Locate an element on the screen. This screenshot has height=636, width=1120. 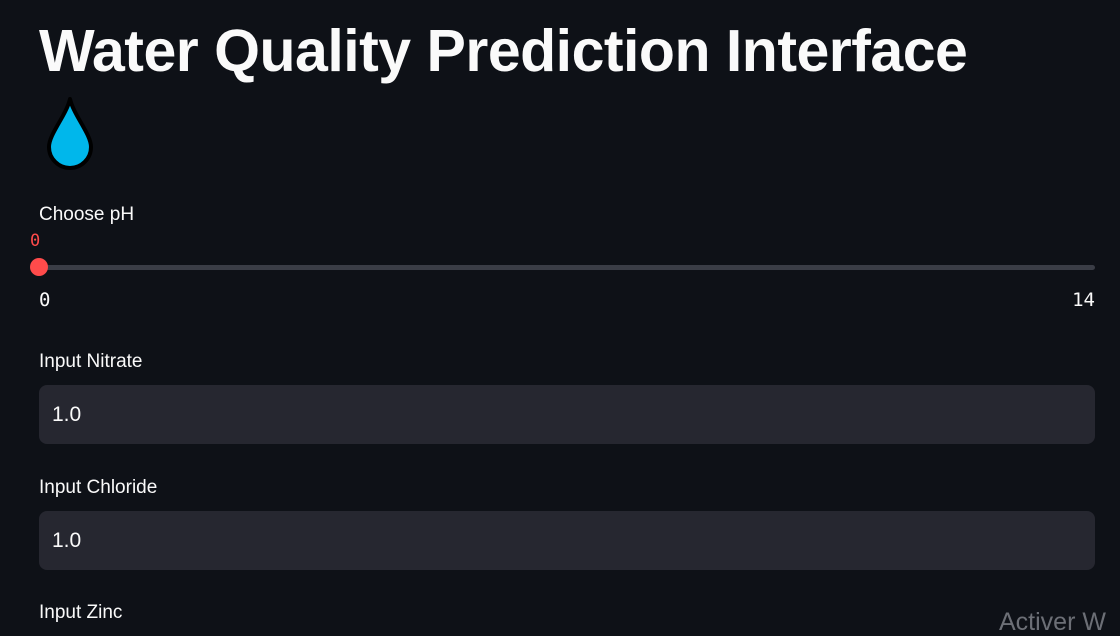
activation-watermark: Activer W is located at coordinates (1052, 622).